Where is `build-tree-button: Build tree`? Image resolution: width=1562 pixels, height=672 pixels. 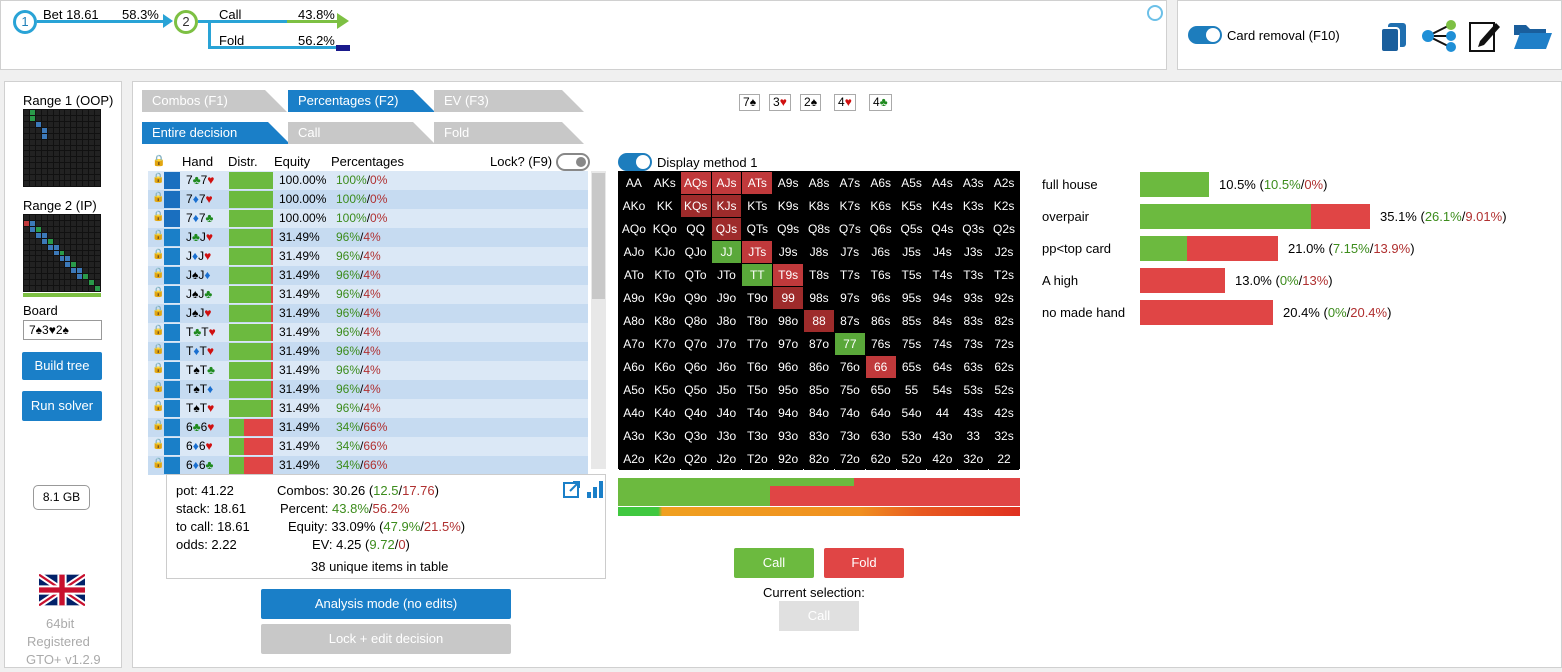
build-tree-button: Build tree is located at coordinates (62, 366).